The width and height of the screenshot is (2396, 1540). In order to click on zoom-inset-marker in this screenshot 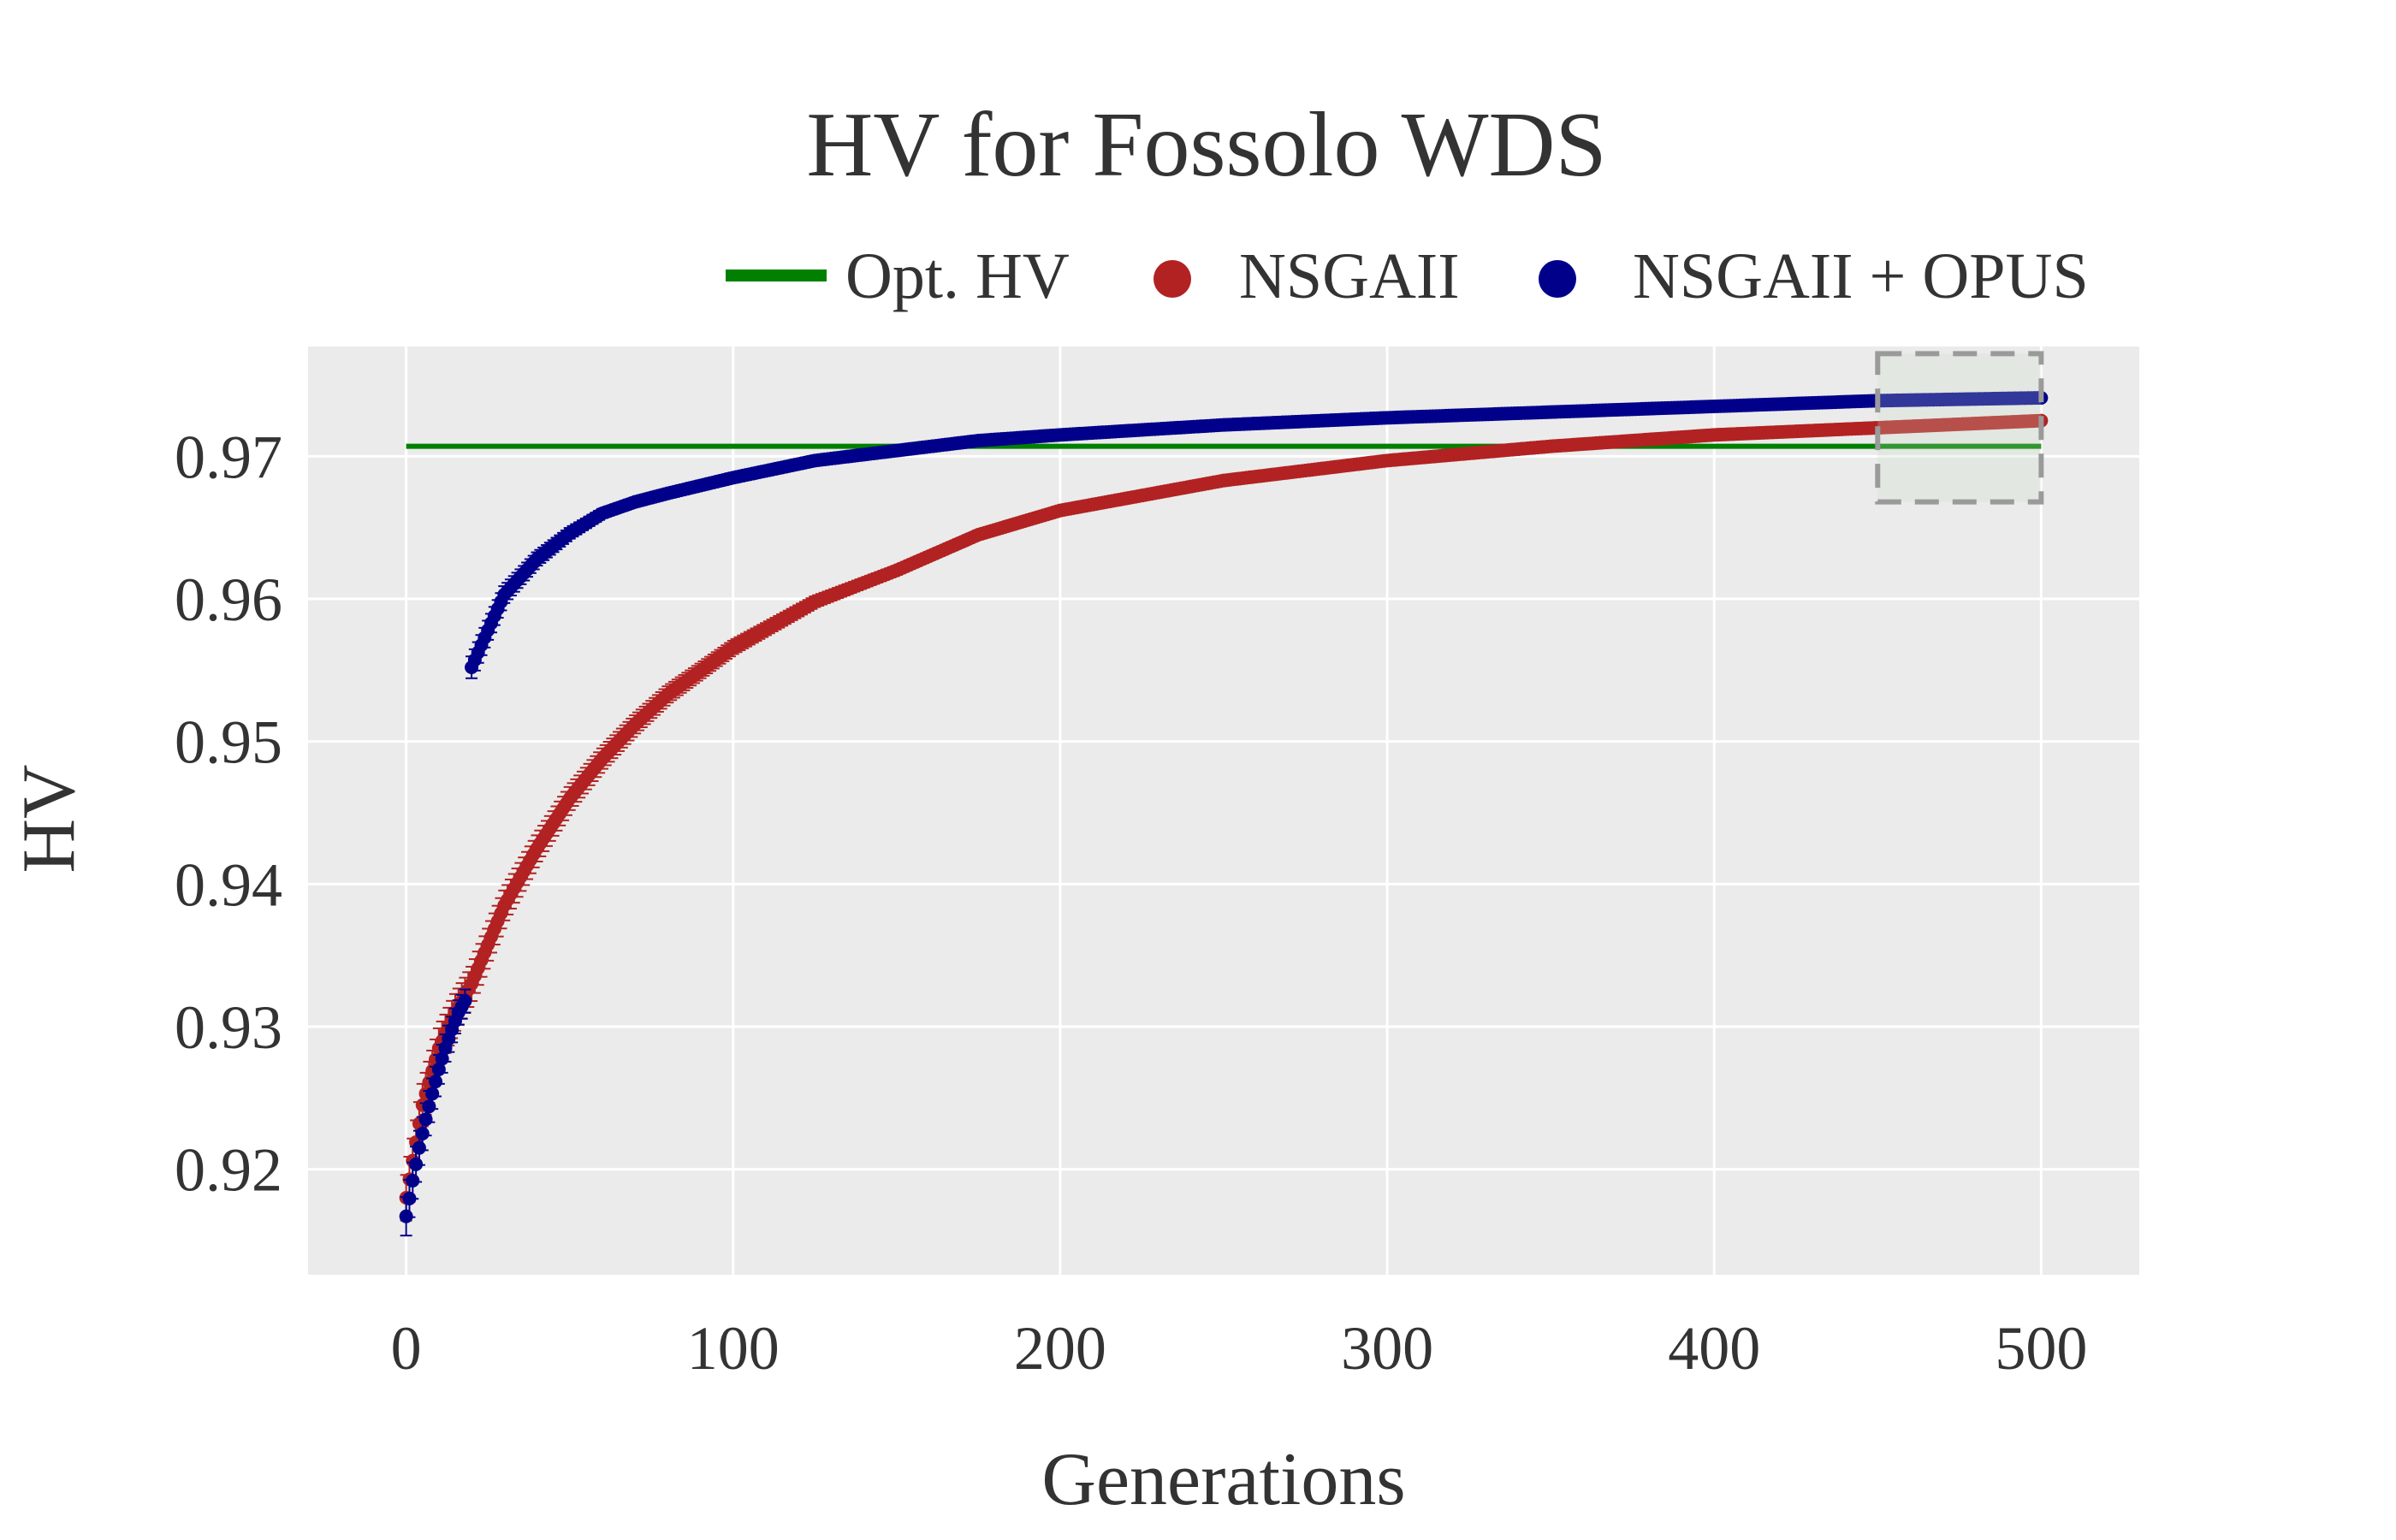, I will do `click(1959, 428)`.